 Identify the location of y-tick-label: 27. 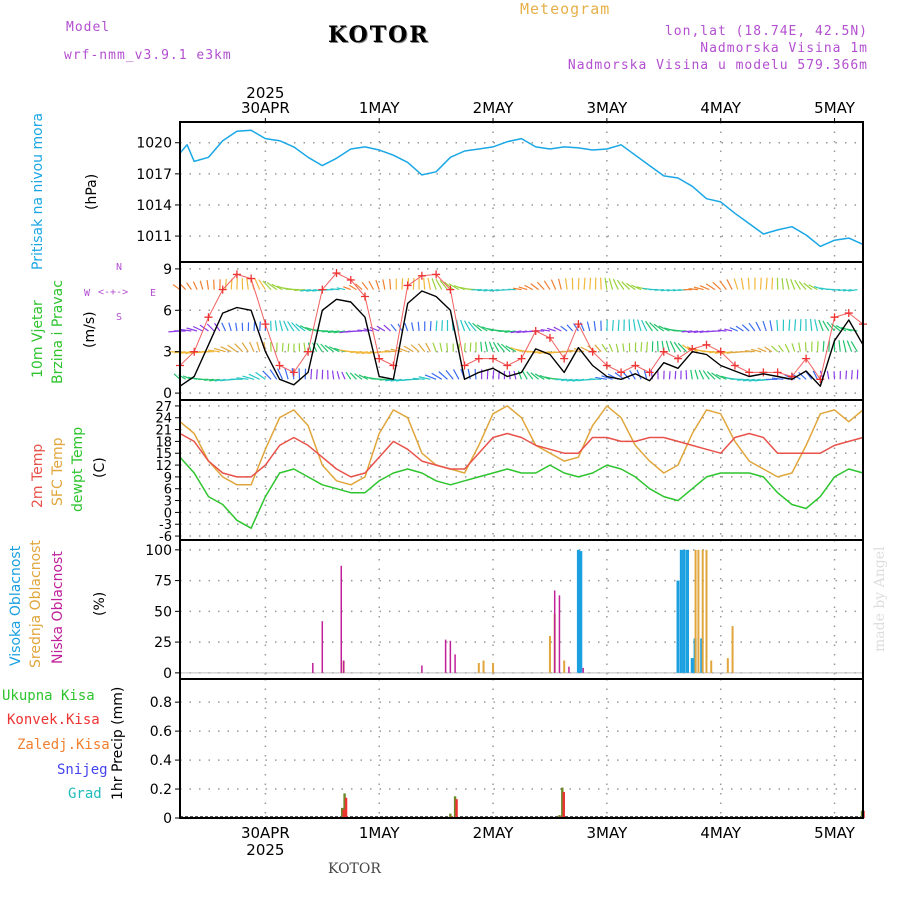
(163, 407).